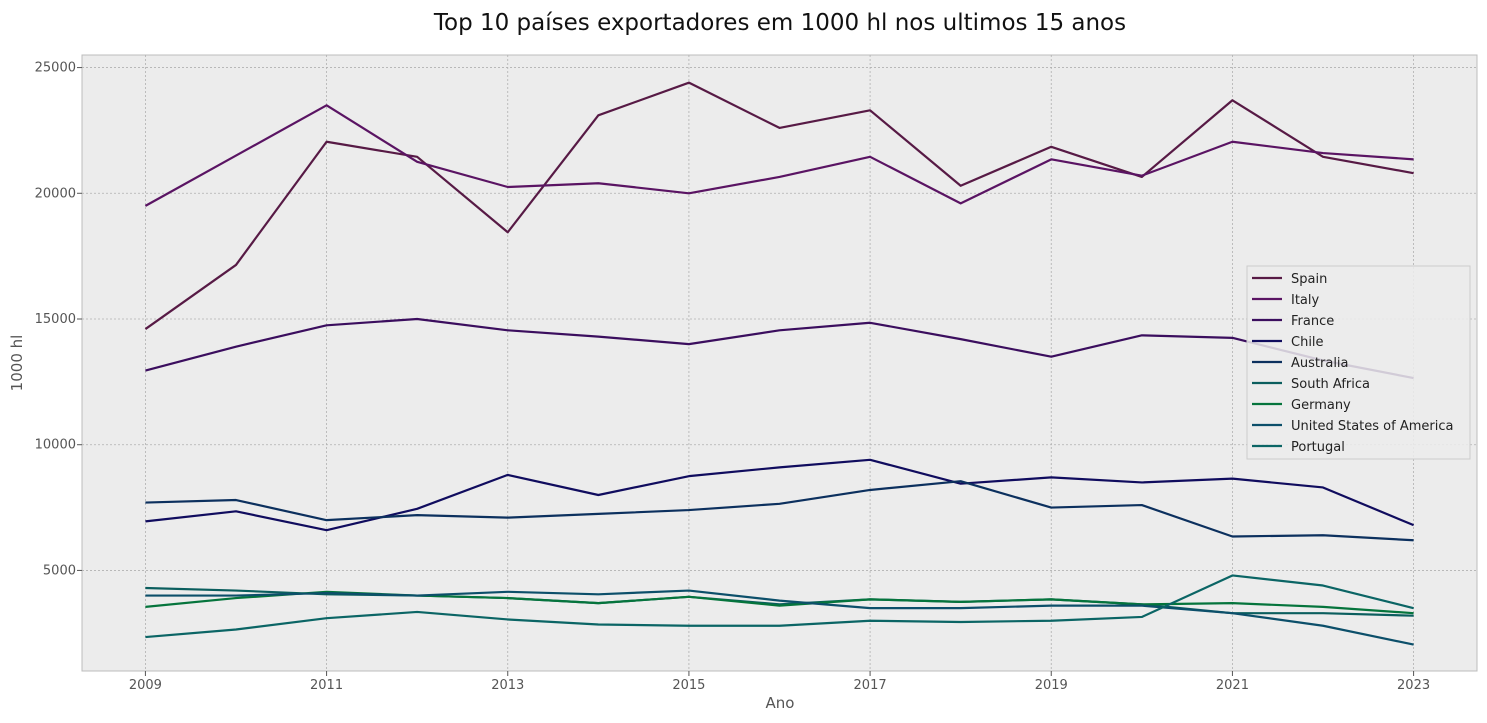 This screenshot has width=1487, height=723. I want to click on series-line-united-states-of-america, so click(779, 617).